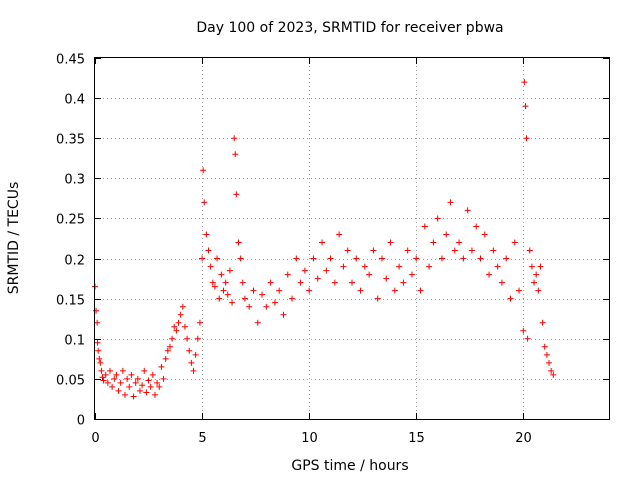  What do you see at coordinates (70, 241) in the screenshot?
I see `y-tick-labels: 0 0.05 0.1 0.15 0.2 0.25 0.3 0.35 0.4 0.45` at bounding box center [70, 241].